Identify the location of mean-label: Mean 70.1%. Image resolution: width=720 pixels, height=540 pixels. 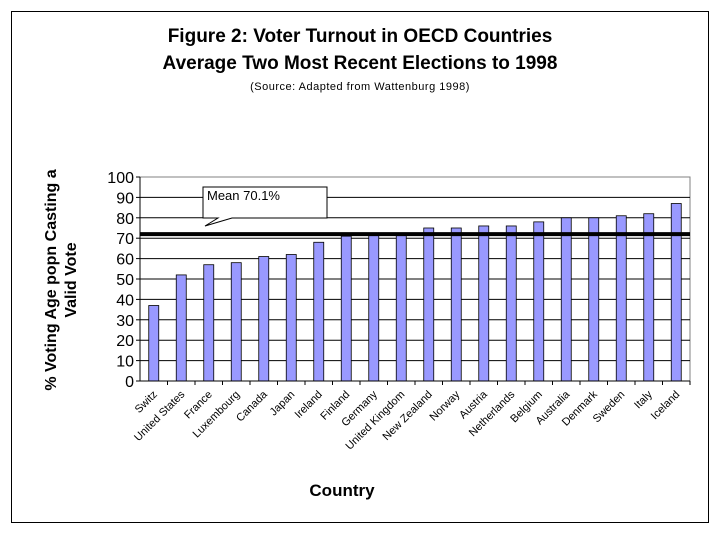
(243, 195).